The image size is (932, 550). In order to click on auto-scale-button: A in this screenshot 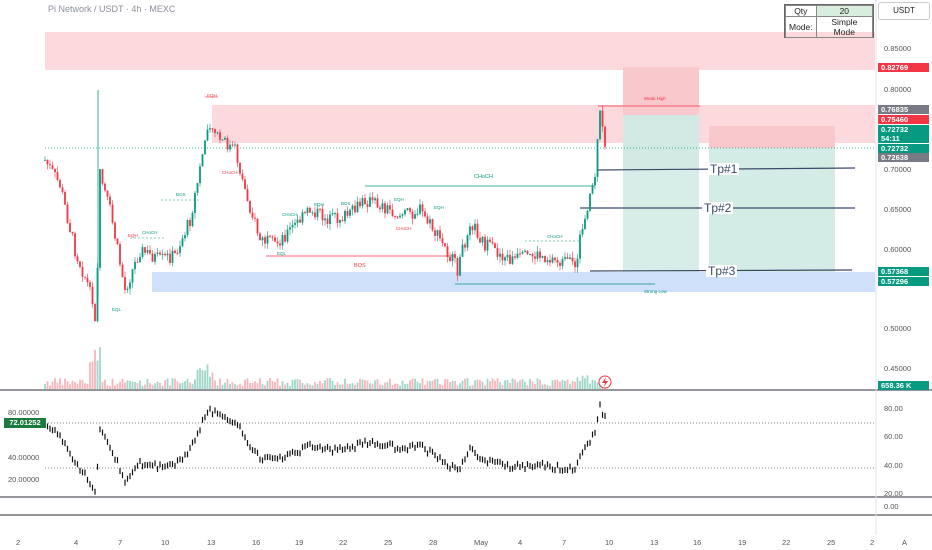, I will do `click(905, 542)`.